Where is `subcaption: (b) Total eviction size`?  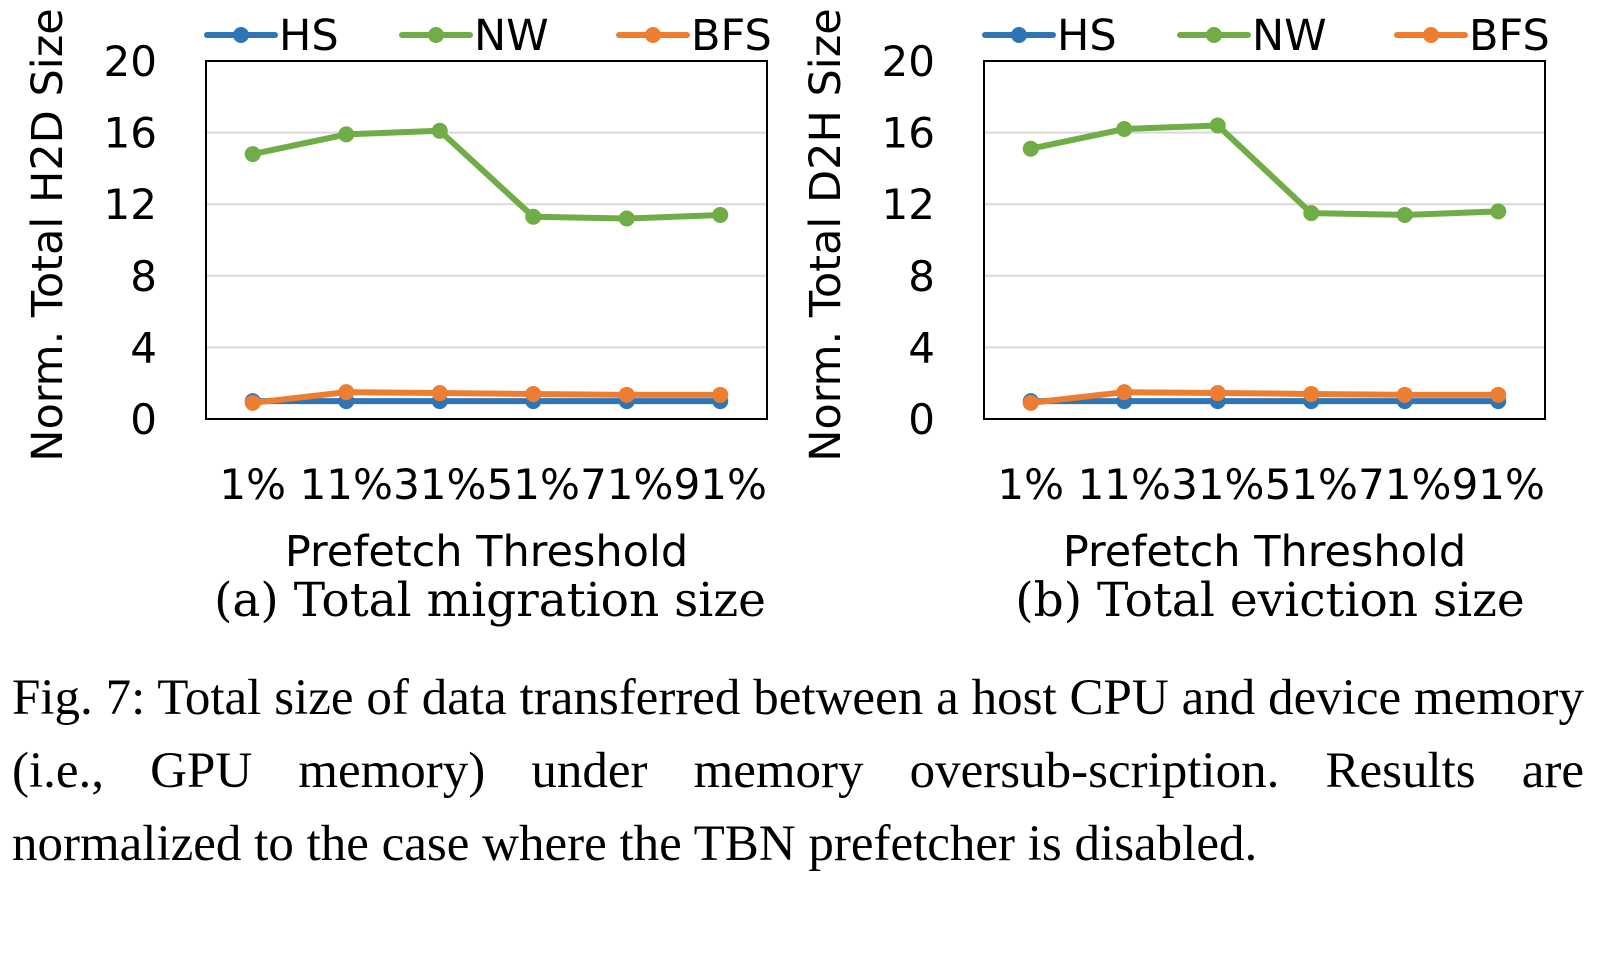 subcaption: (b) Total eviction size is located at coordinates (1269, 600).